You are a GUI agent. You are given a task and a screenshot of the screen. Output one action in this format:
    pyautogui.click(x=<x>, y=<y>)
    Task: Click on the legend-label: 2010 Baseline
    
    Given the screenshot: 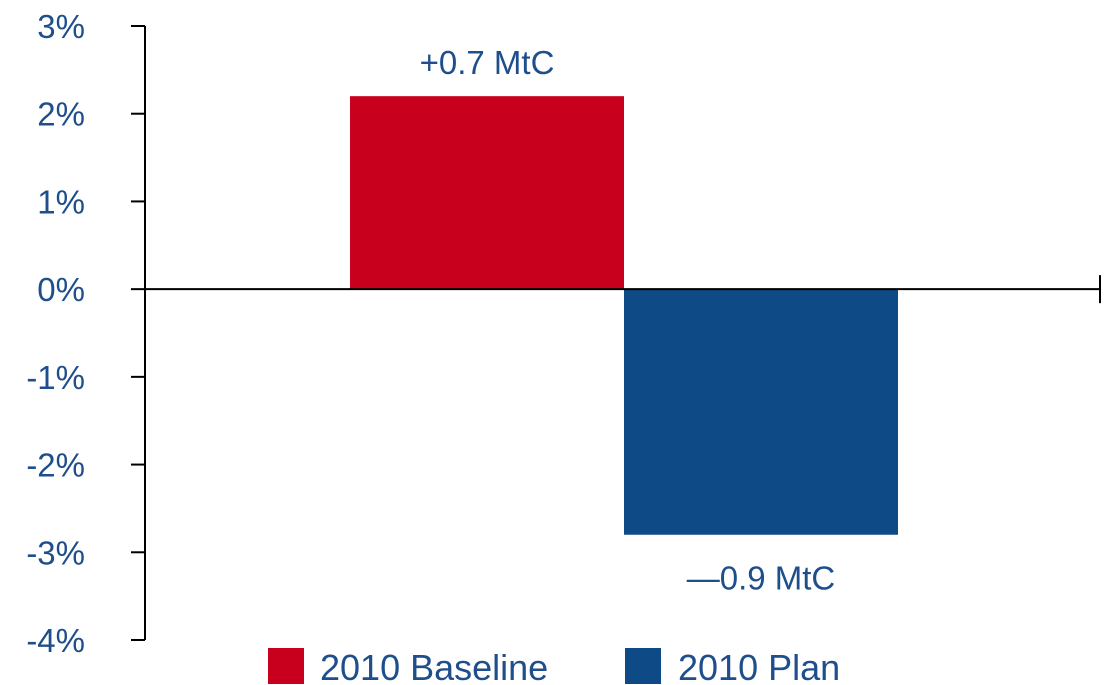 What is the action you would take?
    pyautogui.click(x=434, y=666)
    